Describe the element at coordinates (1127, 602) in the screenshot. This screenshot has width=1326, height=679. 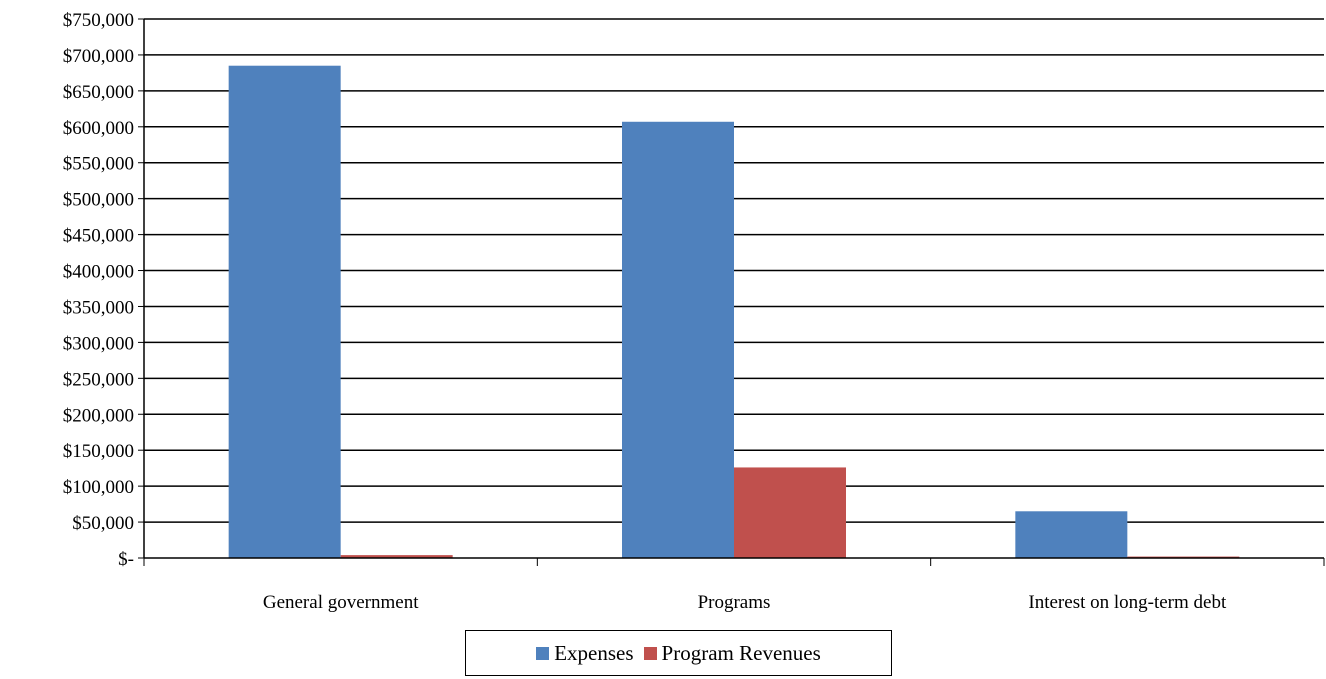
I see `x-category-label: Interest on long-term debt` at that location.